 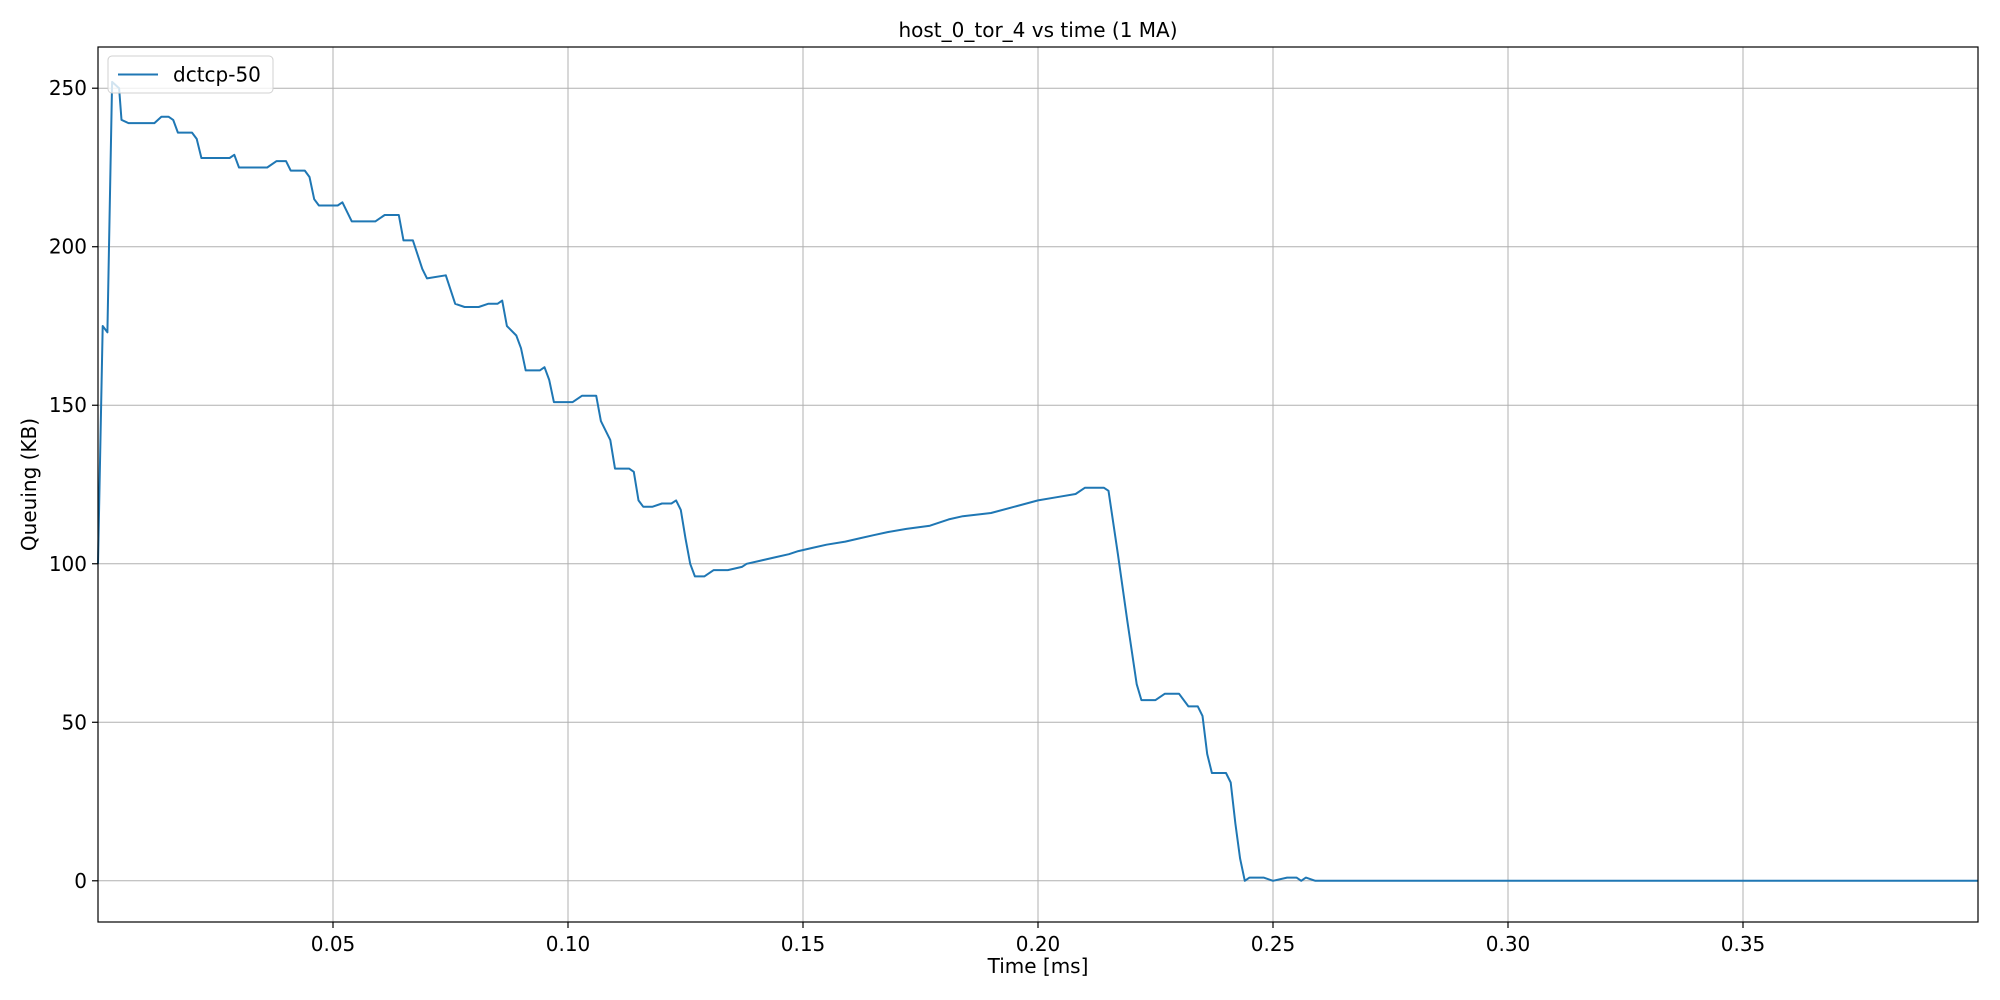 I want to click on x-tick-label: 0.05, so click(x=333, y=944).